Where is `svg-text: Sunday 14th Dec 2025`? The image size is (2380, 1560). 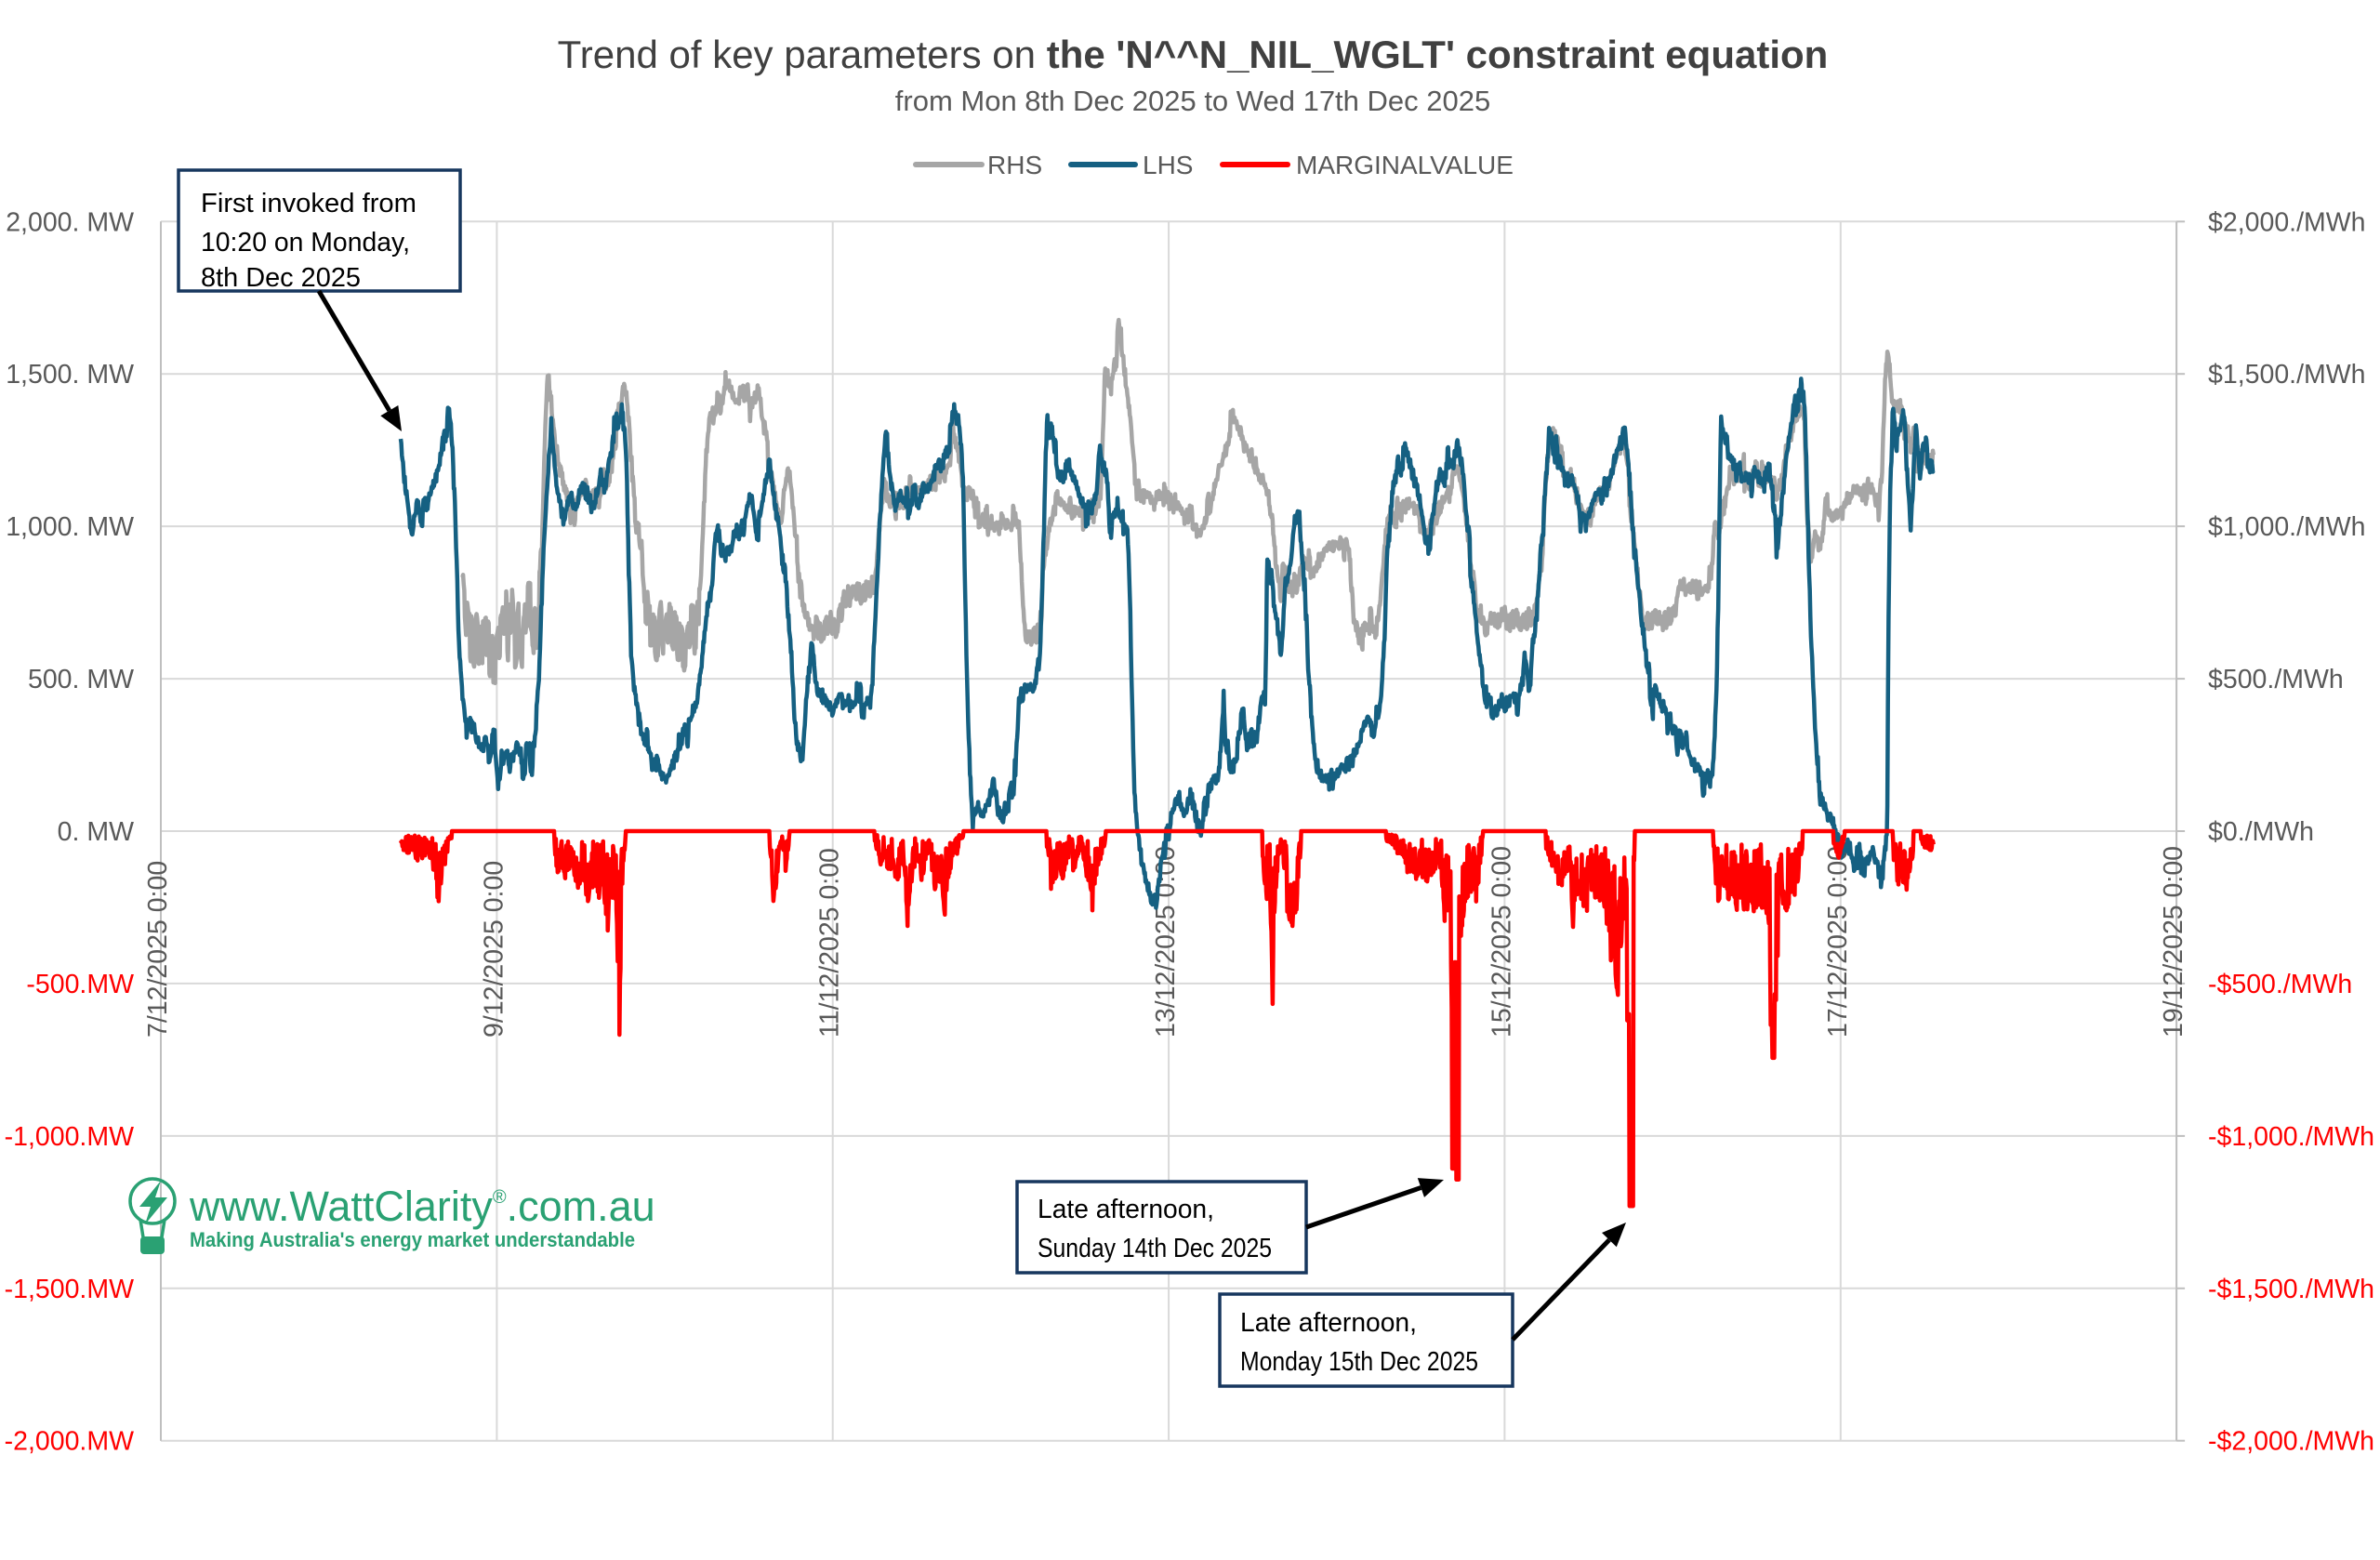
svg-text: Sunday 14th Dec 2025 is located at coordinates (1155, 1248).